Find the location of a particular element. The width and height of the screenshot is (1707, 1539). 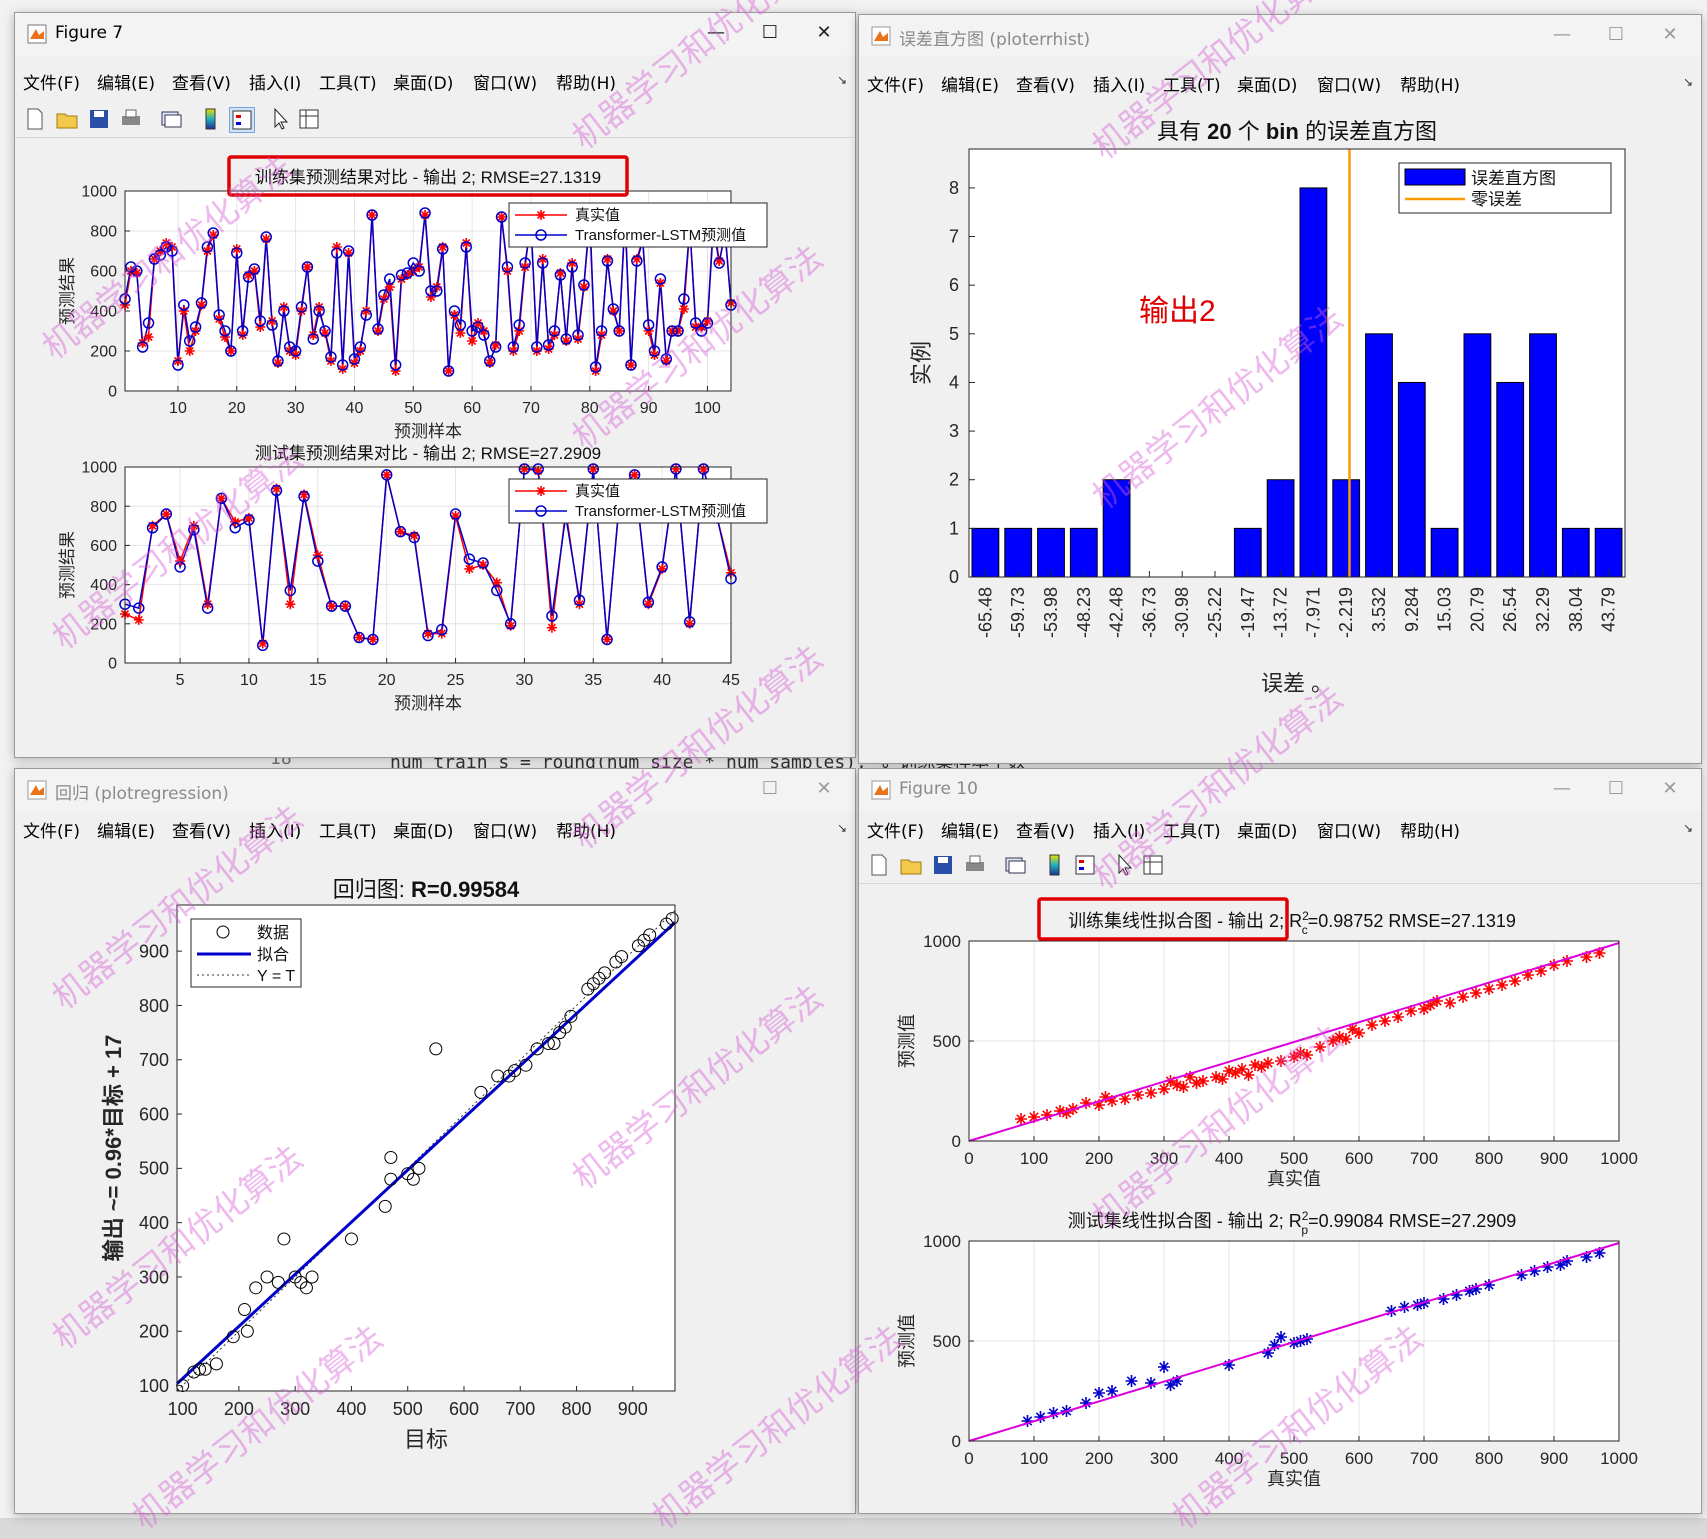

test-fit-xtick-label: 700 is located at coordinates (1424, 1458).